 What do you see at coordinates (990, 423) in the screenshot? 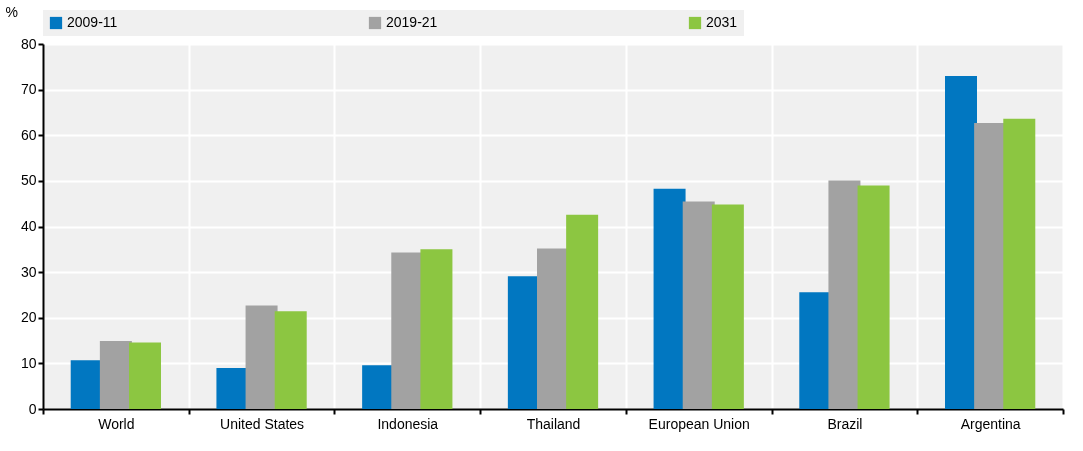
I see `x-tick-label: Argentina` at bounding box center [990, 423].